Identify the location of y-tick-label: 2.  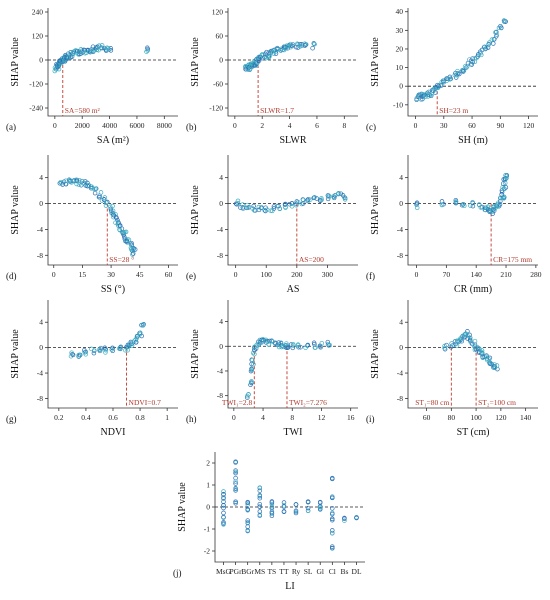
(208, 463).